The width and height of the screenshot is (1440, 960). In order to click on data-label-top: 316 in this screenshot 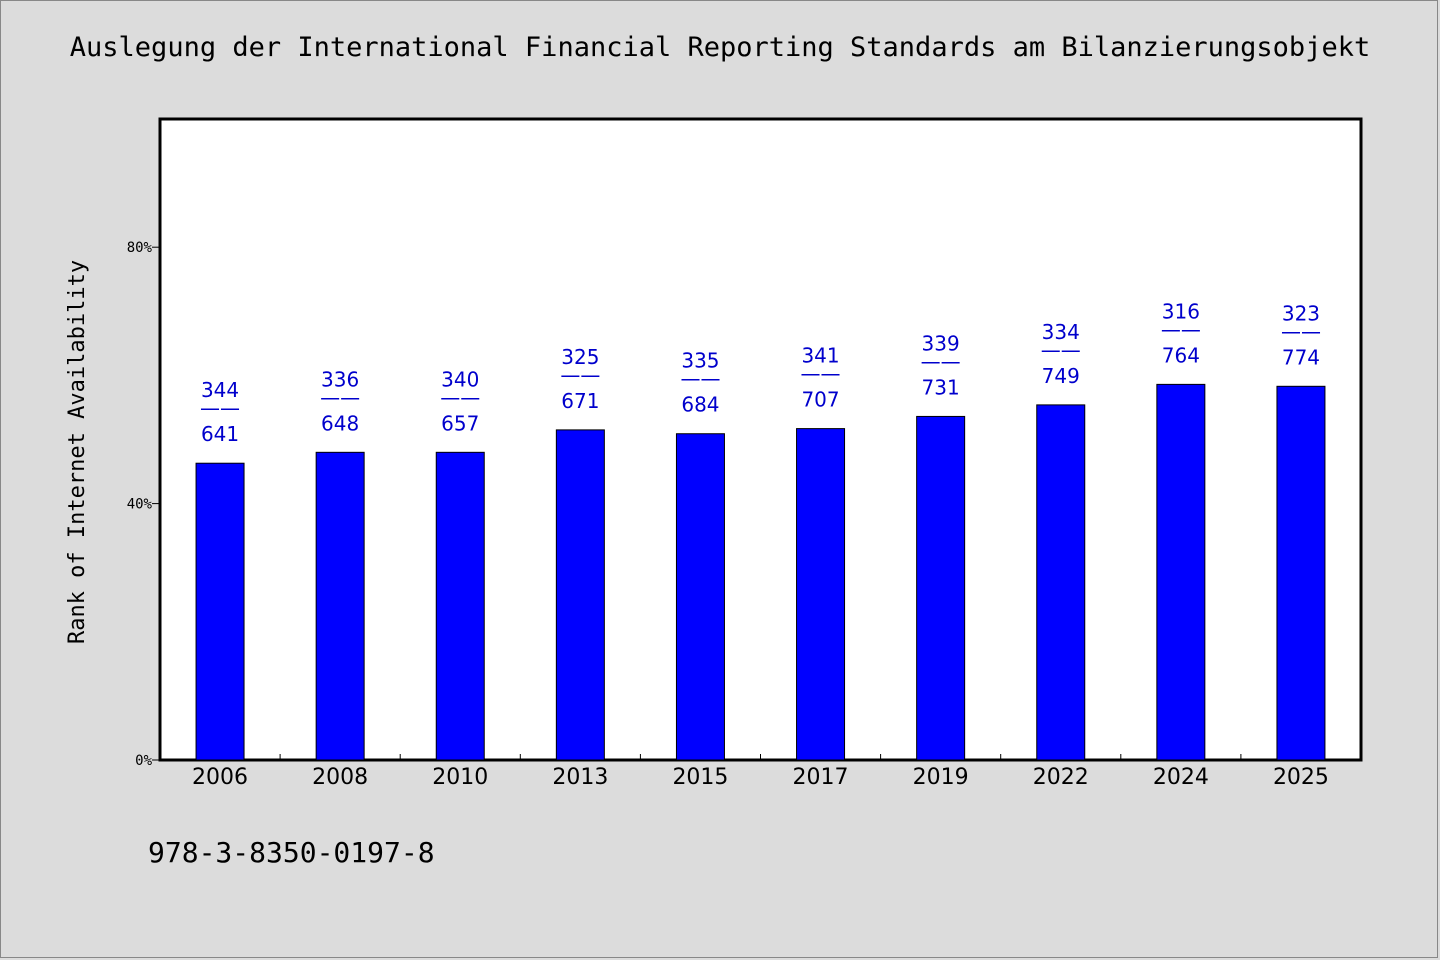, I will do `click(1181, 311)`.